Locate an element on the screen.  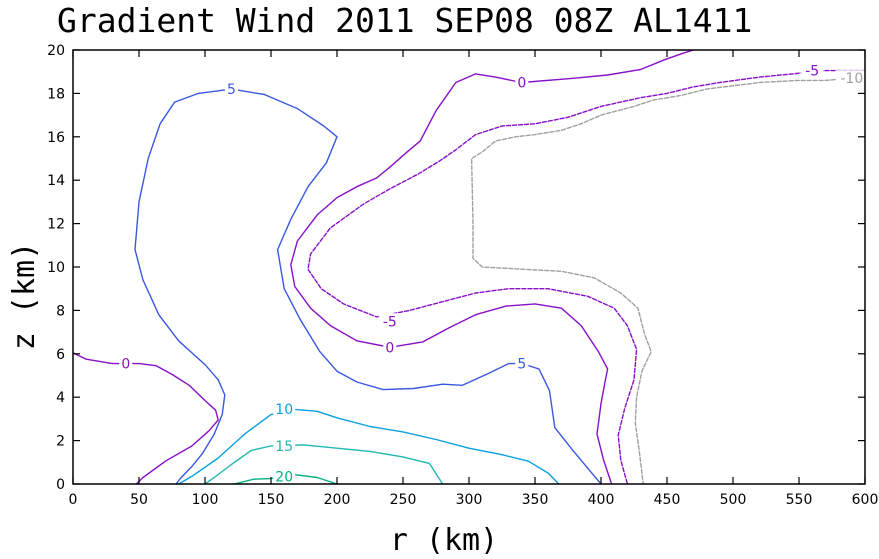
contour-annotation: -5 is located at coordinates (812, 72).